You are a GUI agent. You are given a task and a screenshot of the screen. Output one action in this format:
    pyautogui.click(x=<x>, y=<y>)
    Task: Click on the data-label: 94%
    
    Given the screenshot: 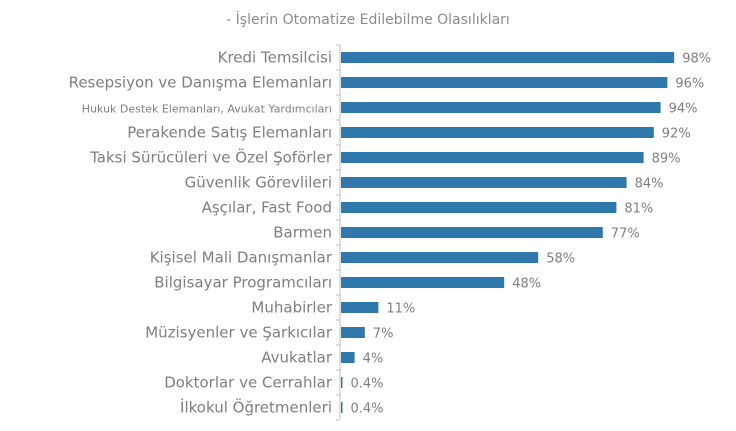 What is the action you would take?
    pyautogui.click(x=683, y=109)
    